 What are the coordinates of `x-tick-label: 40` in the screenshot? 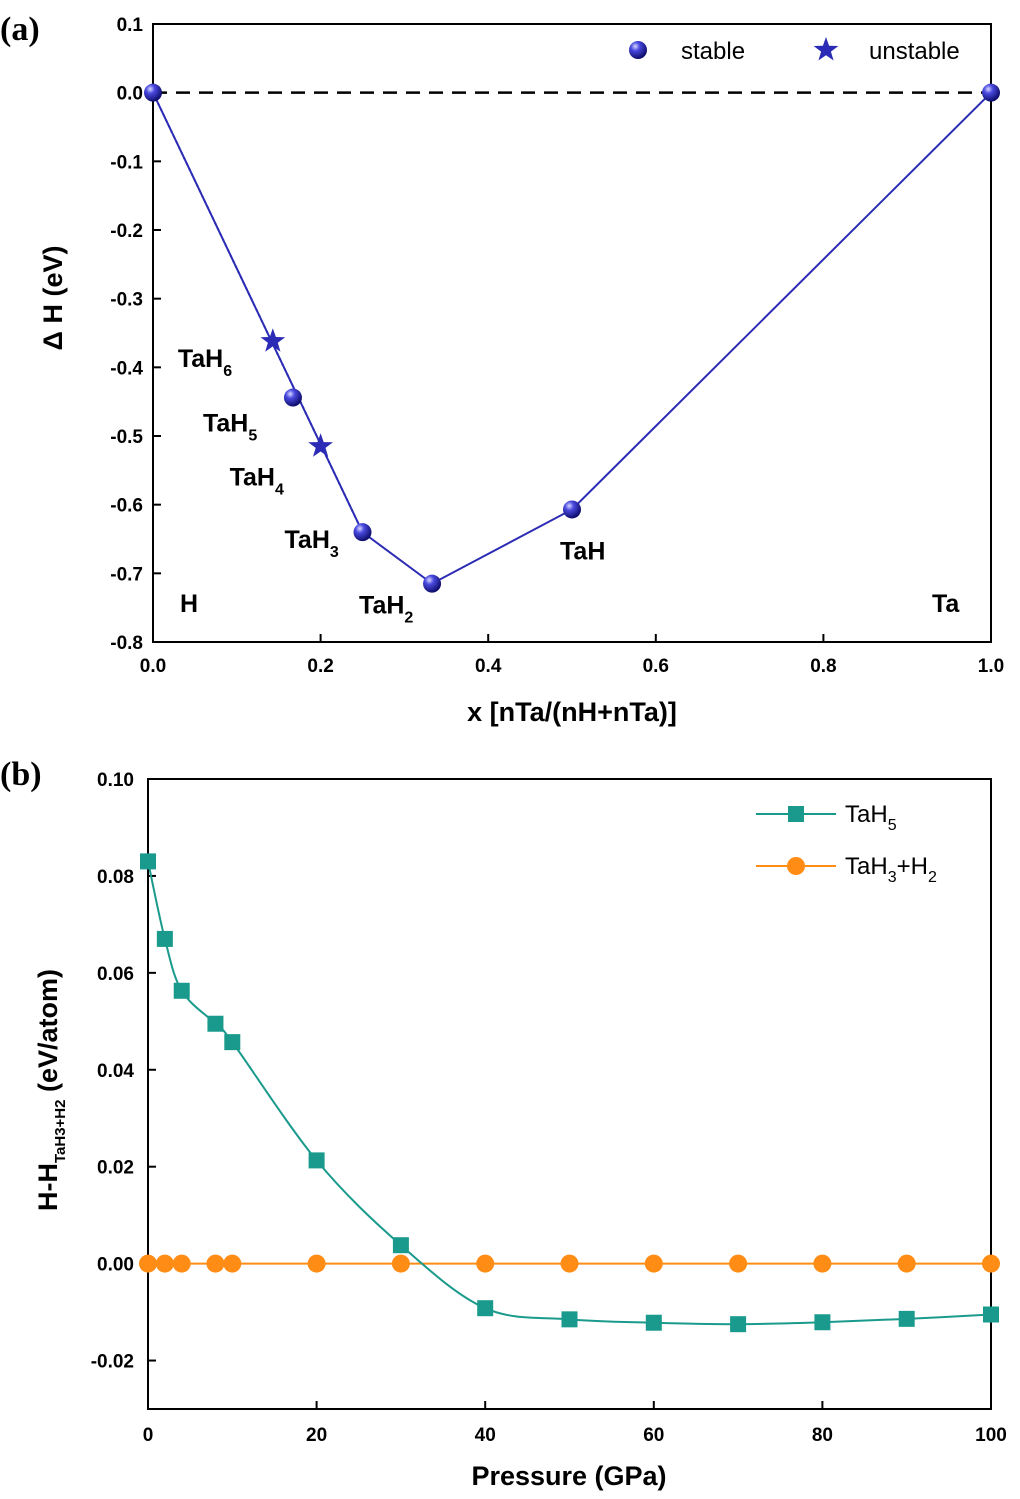 It's located at (485, 1435).